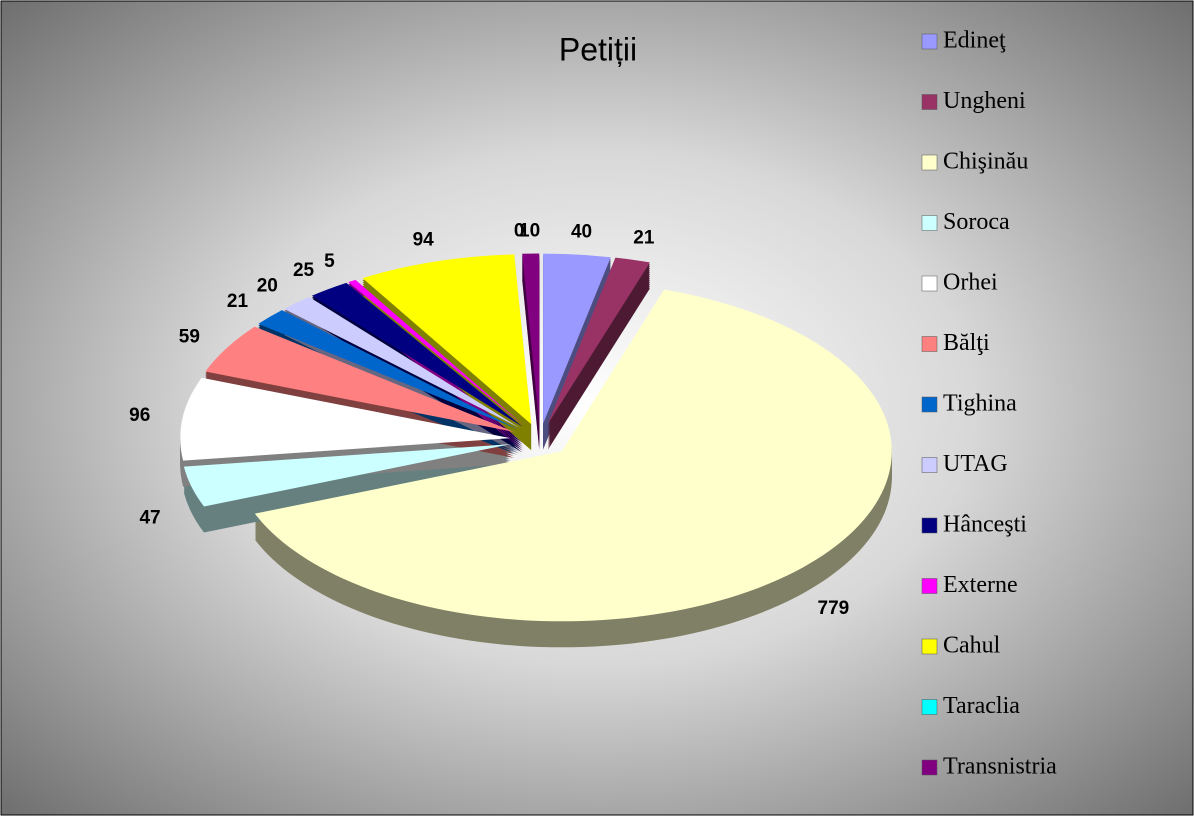 The image size is (1194, 821). I want to click on legend-label: Hânceşti, so click(985, 525).